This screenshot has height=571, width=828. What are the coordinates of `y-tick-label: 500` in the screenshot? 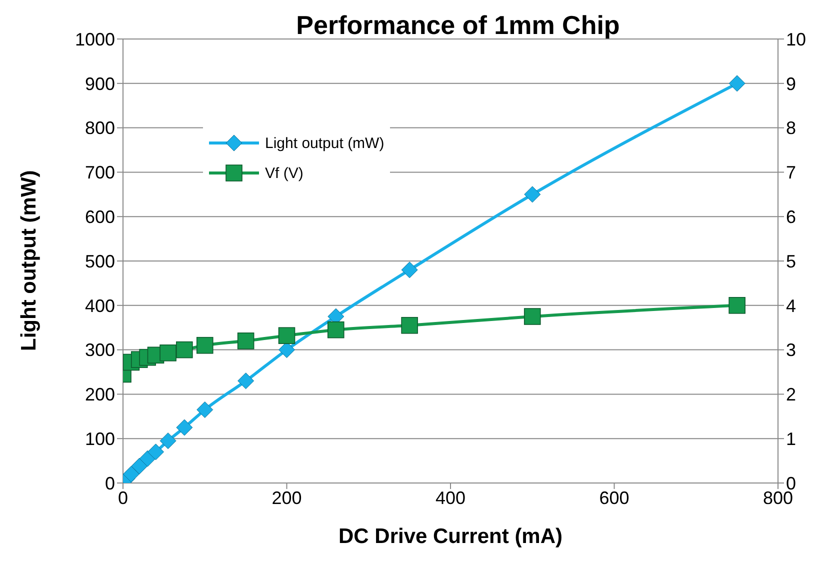 It's located at (99, 261).